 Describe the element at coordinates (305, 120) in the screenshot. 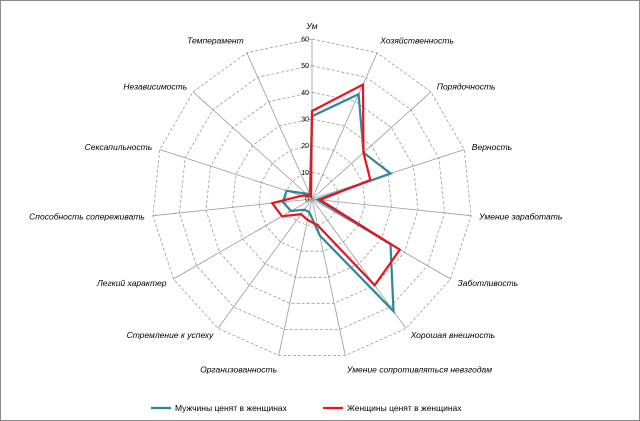

I see `radial-tick-label: 30` at that location.